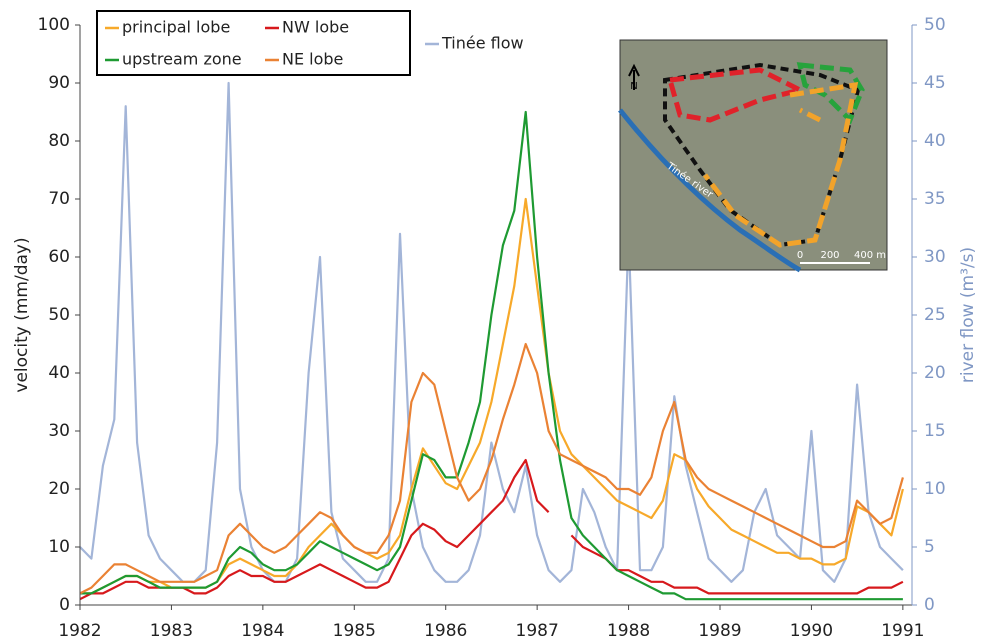 The height and width of the screenshot is (642, 982). Describe the element at coordinates (182, 59) in the screenshot. I see `legend-label: upstream zone` at that location.